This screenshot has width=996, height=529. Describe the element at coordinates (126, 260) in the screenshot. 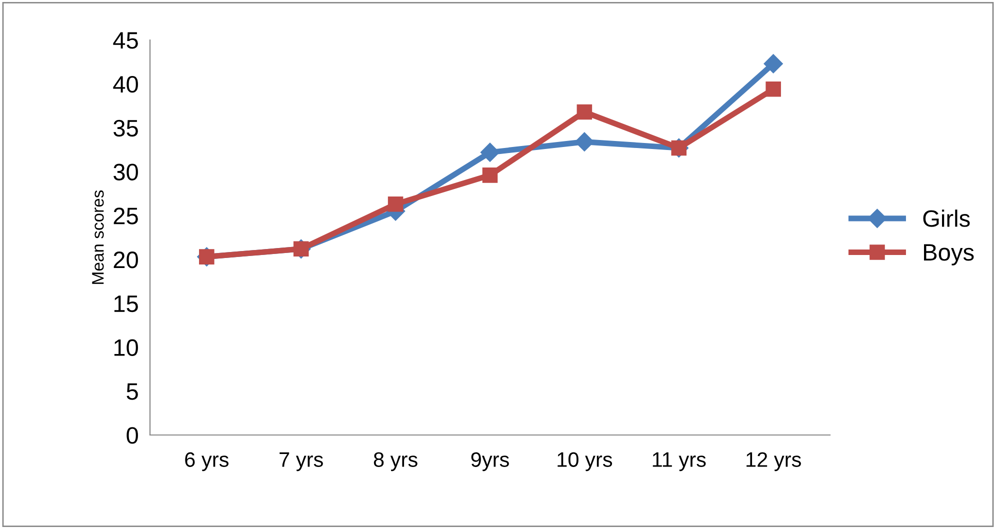

I see `y-tick-label: 20` at that location.